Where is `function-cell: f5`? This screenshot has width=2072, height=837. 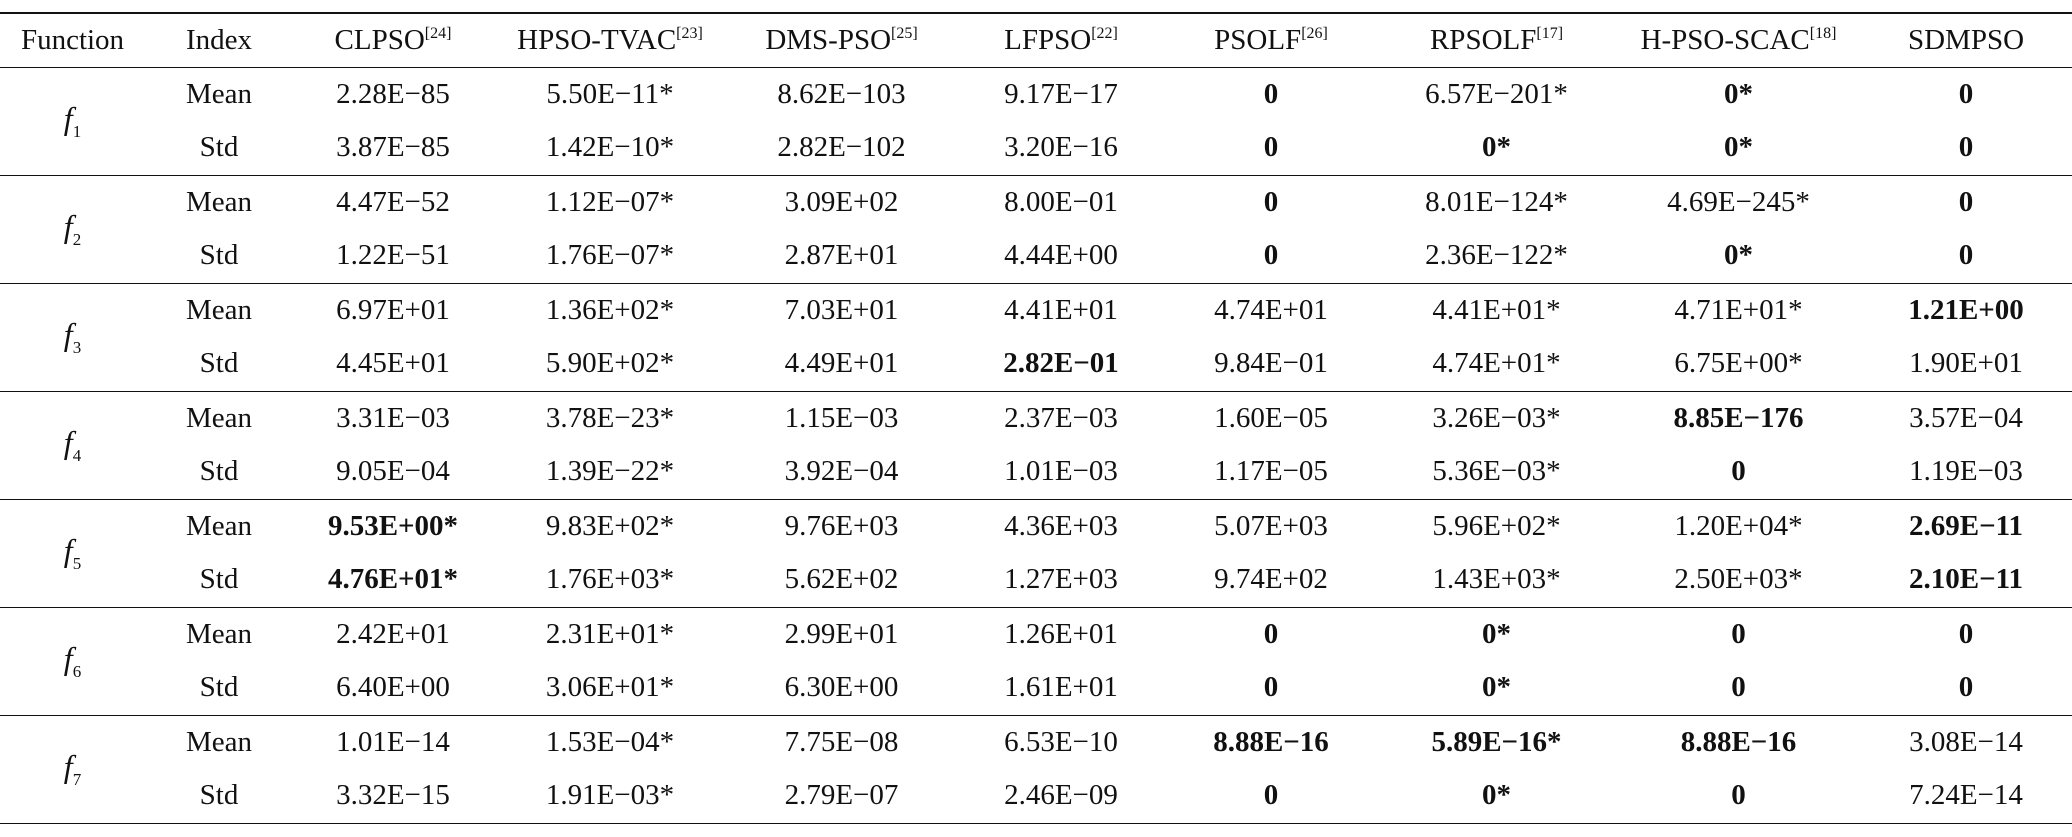
function-cell: f5 is located at coordinates (72, 553).